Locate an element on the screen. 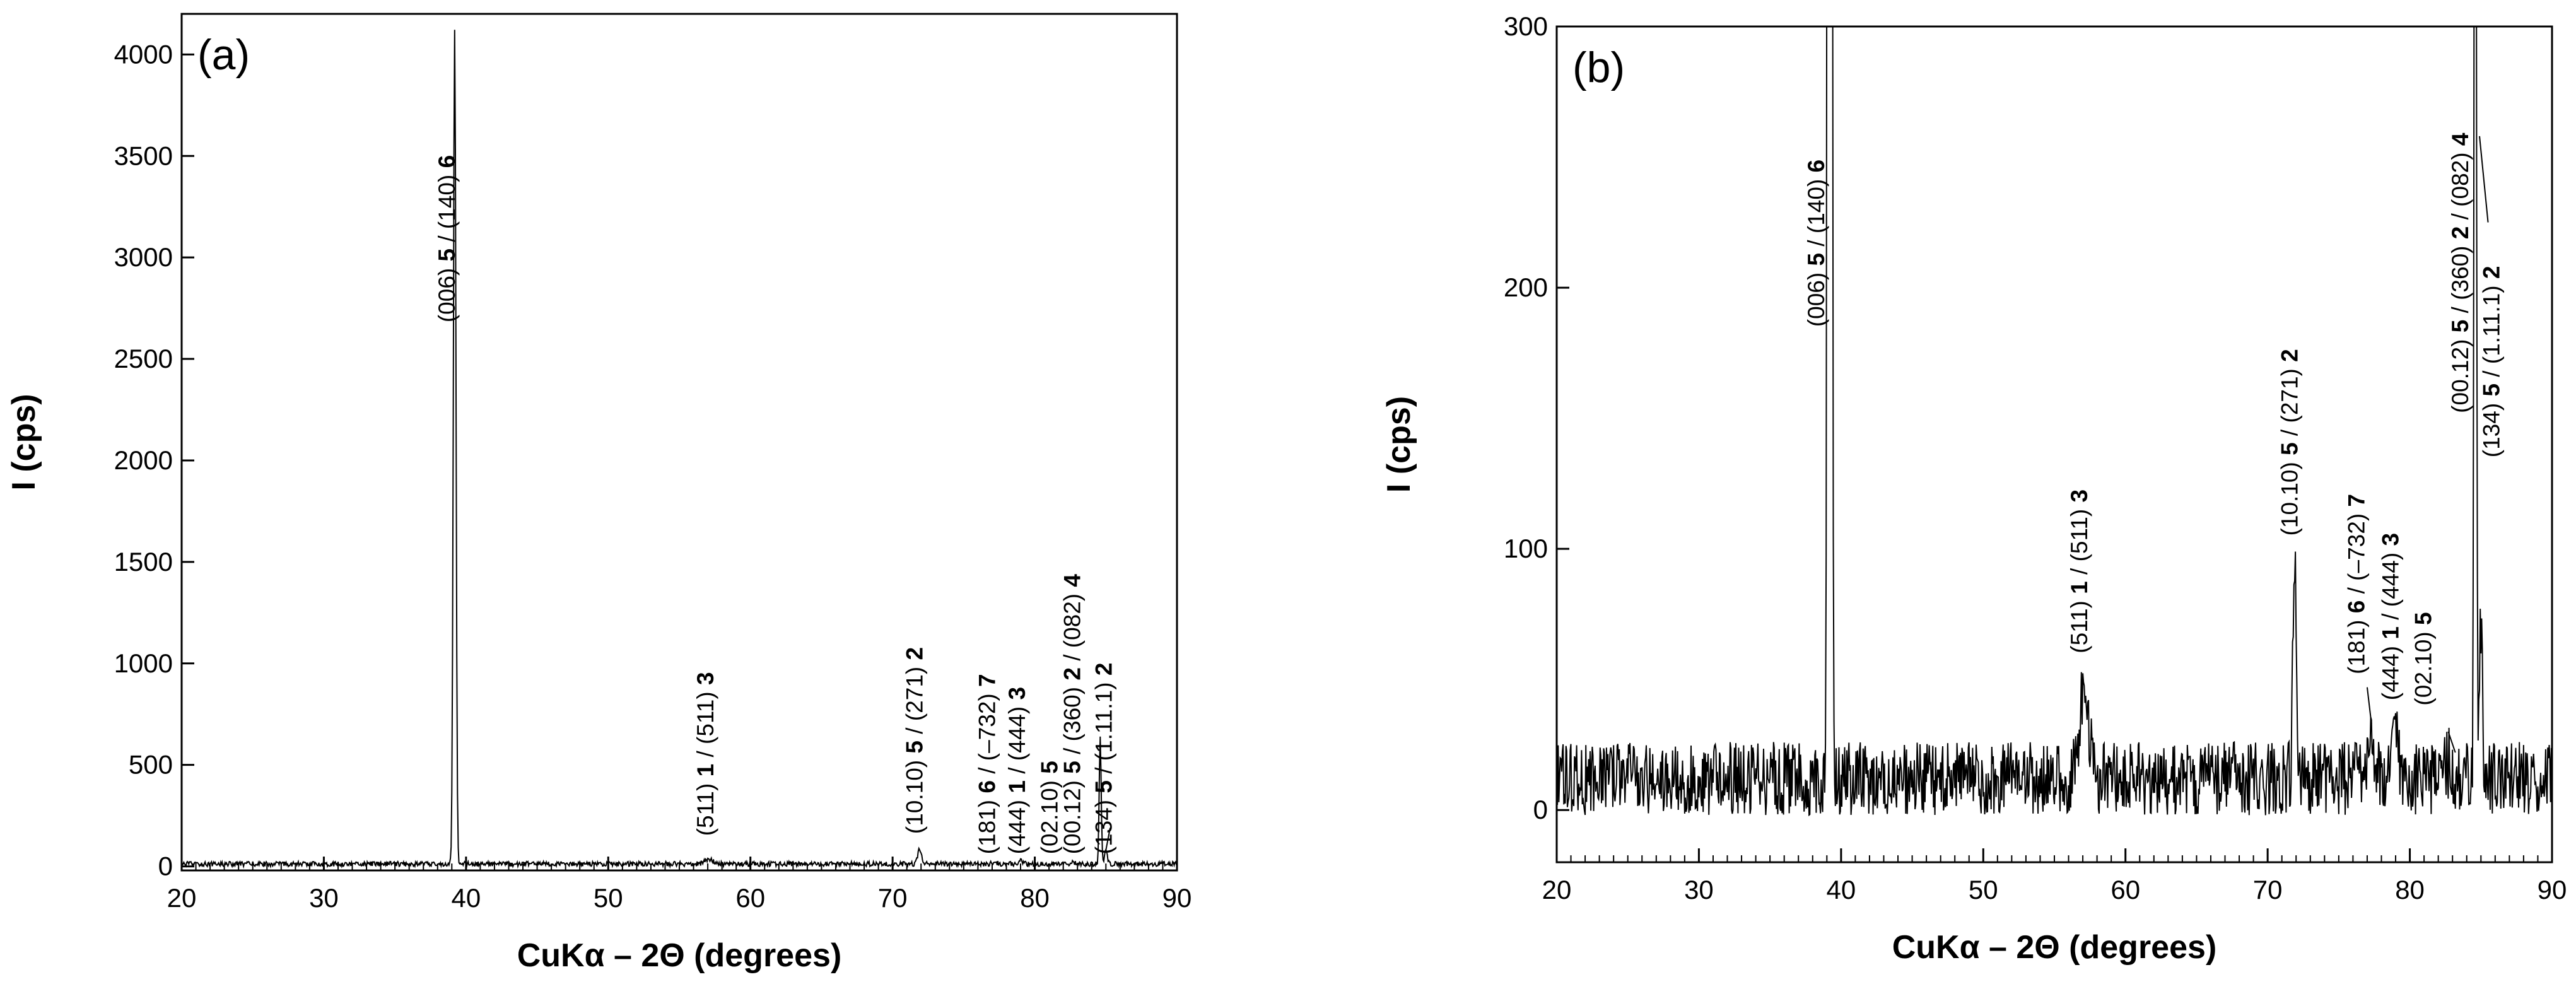 This screenshot has height=1001, width=2576. y-tick-label: 1500 is located at coordinates (143, 562).